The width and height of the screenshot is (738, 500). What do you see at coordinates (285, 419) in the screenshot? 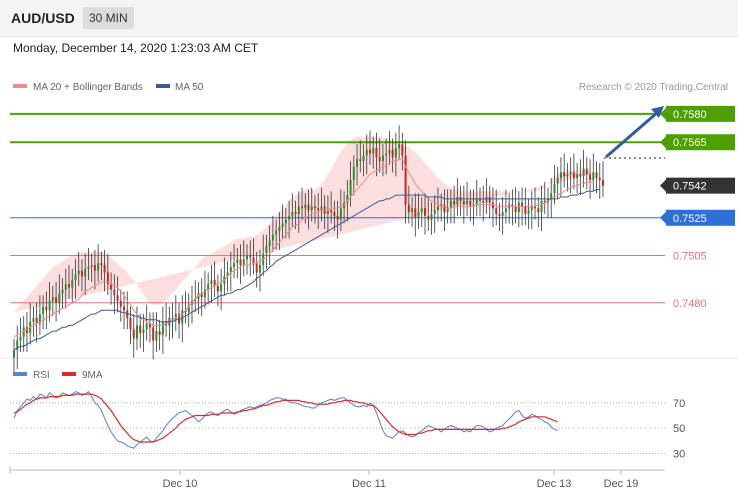
I see `rsi-line` at bounding box center [285, 419].